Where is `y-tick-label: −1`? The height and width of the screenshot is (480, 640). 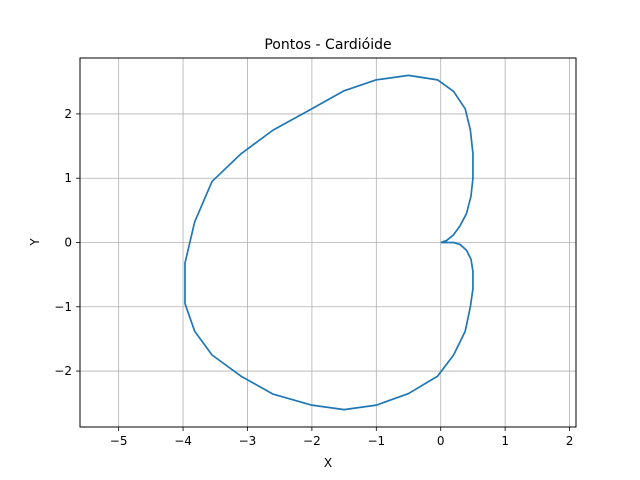
y-tick-label: −1 is located at coordinates (63, 307).